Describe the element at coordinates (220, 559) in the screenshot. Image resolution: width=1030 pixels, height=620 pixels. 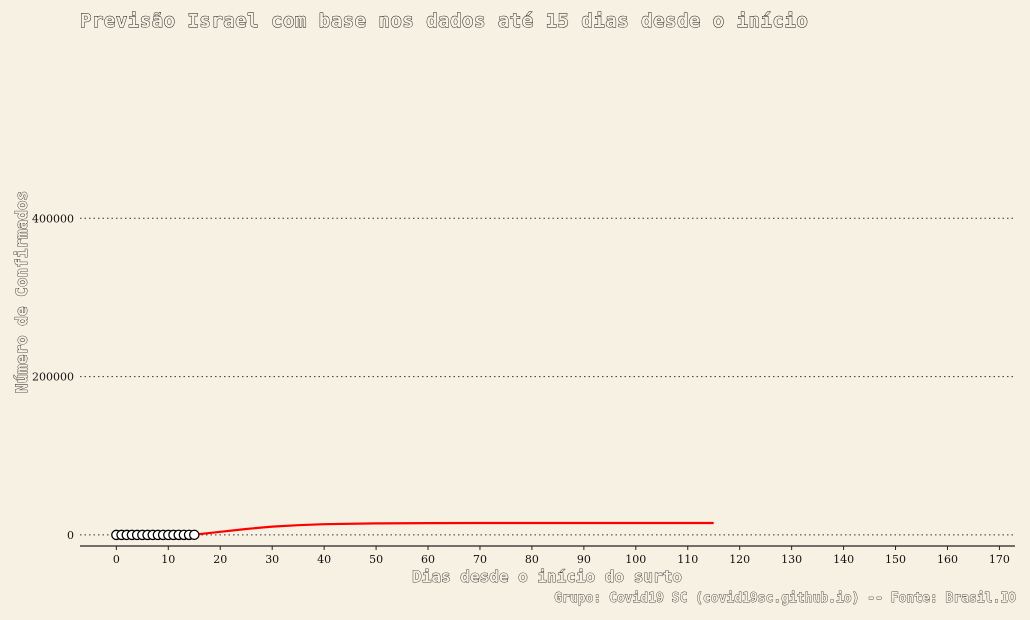
I see `x-tick-label: 20` at that location.